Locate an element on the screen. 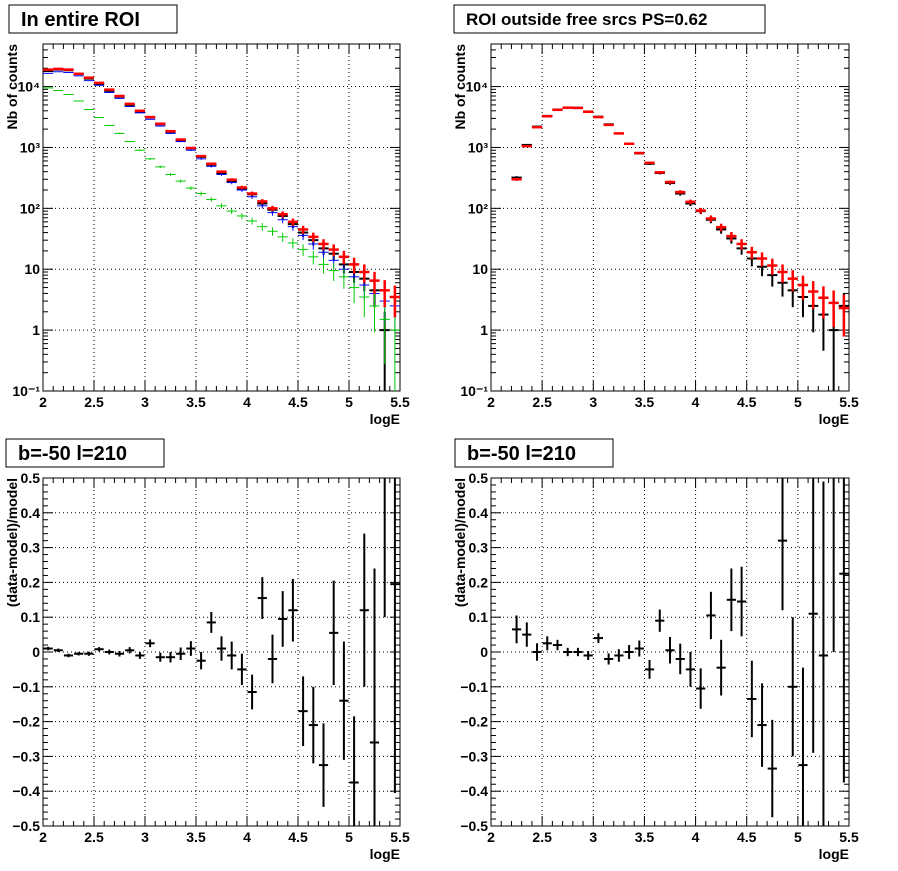 Image resolution: width=898 pixels, height=871 pixels. y-axis-title: Nb of counts is located at coordinates (460, 87).